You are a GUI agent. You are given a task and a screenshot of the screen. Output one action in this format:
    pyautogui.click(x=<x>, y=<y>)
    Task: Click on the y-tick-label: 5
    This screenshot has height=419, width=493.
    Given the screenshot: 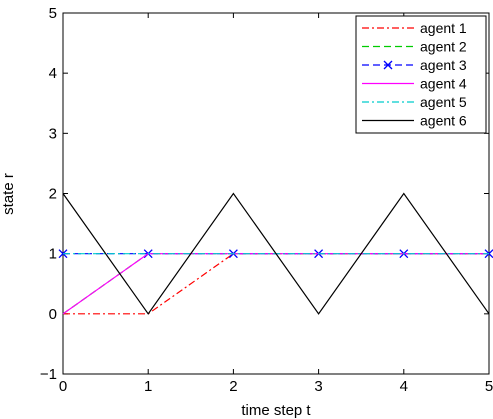 What is the action you would take?
    pyautogui.click(x=53, y=13)
    